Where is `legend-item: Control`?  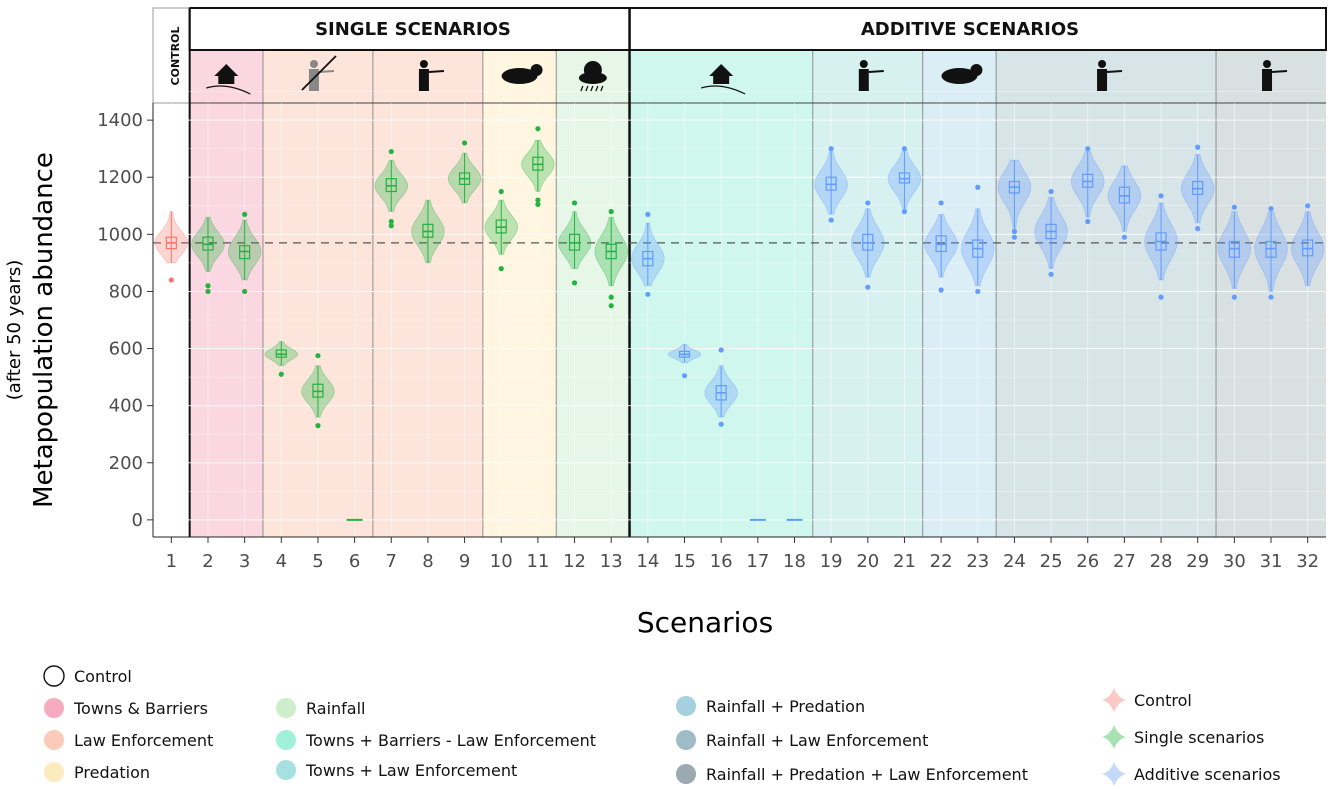 legend-item: Control is located at coordinates (87, 676).